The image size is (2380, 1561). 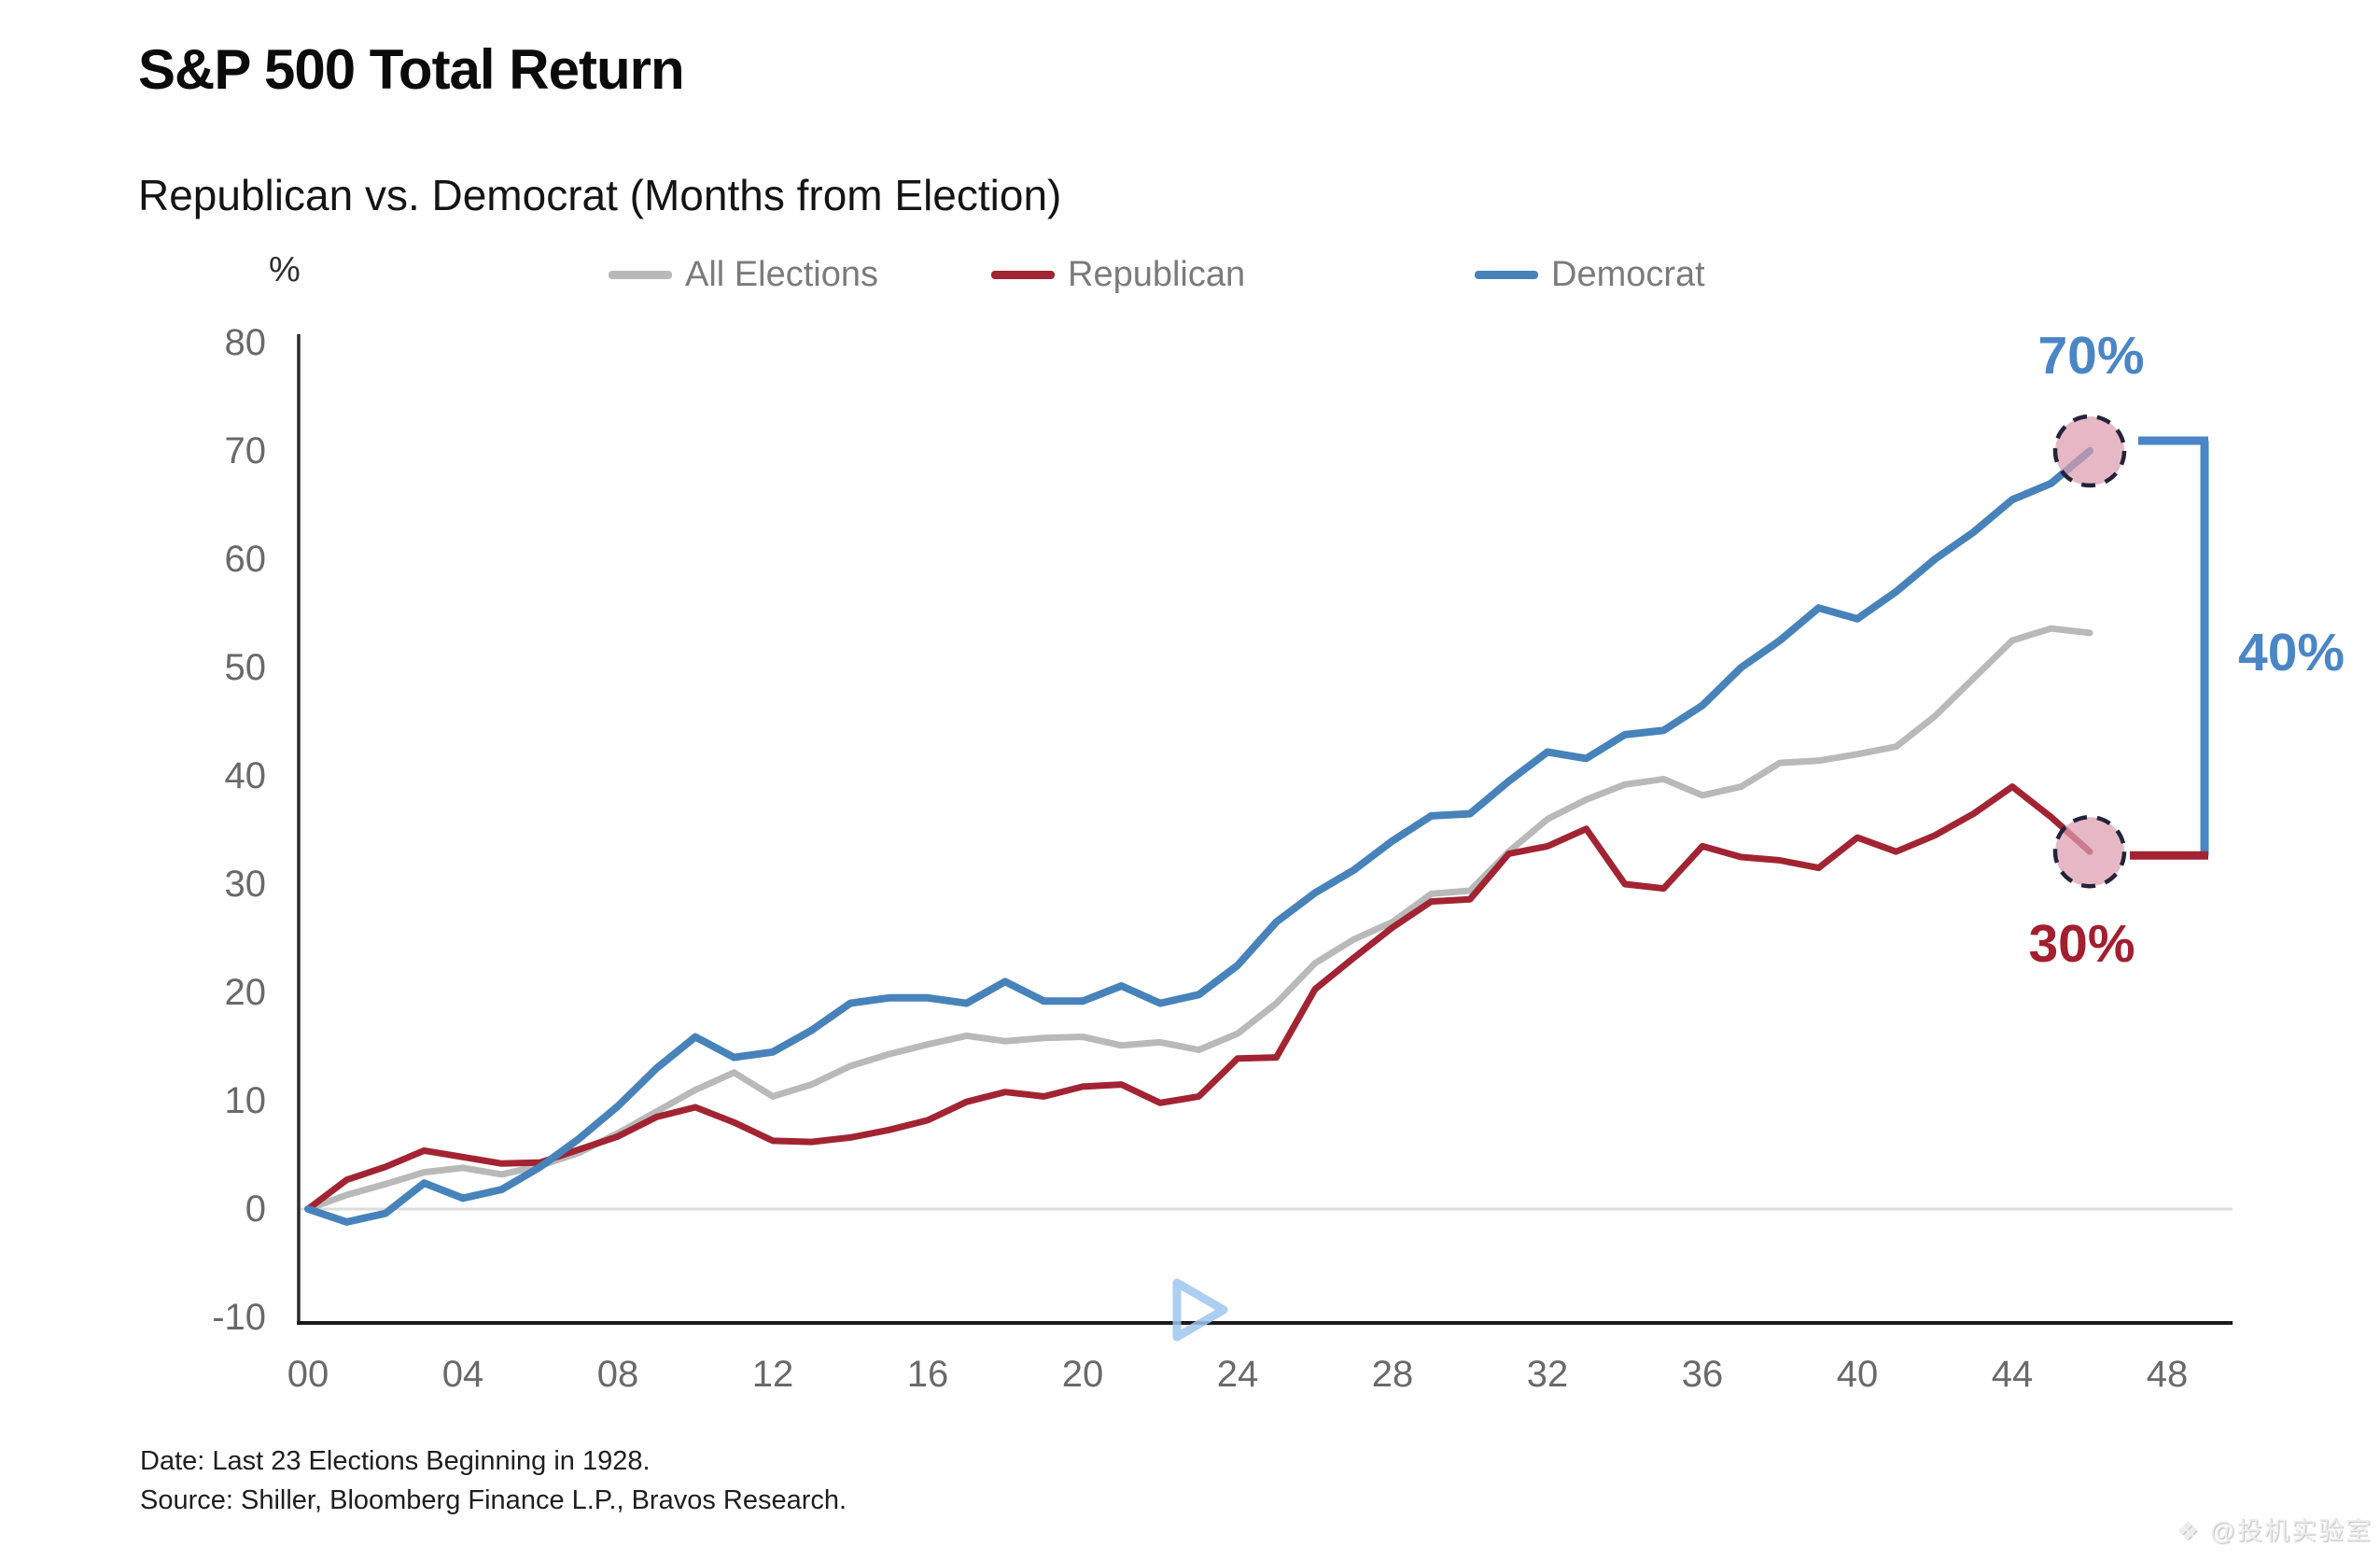 I want to click on y-tick-label-50: 50, so click(x=245, y=667).